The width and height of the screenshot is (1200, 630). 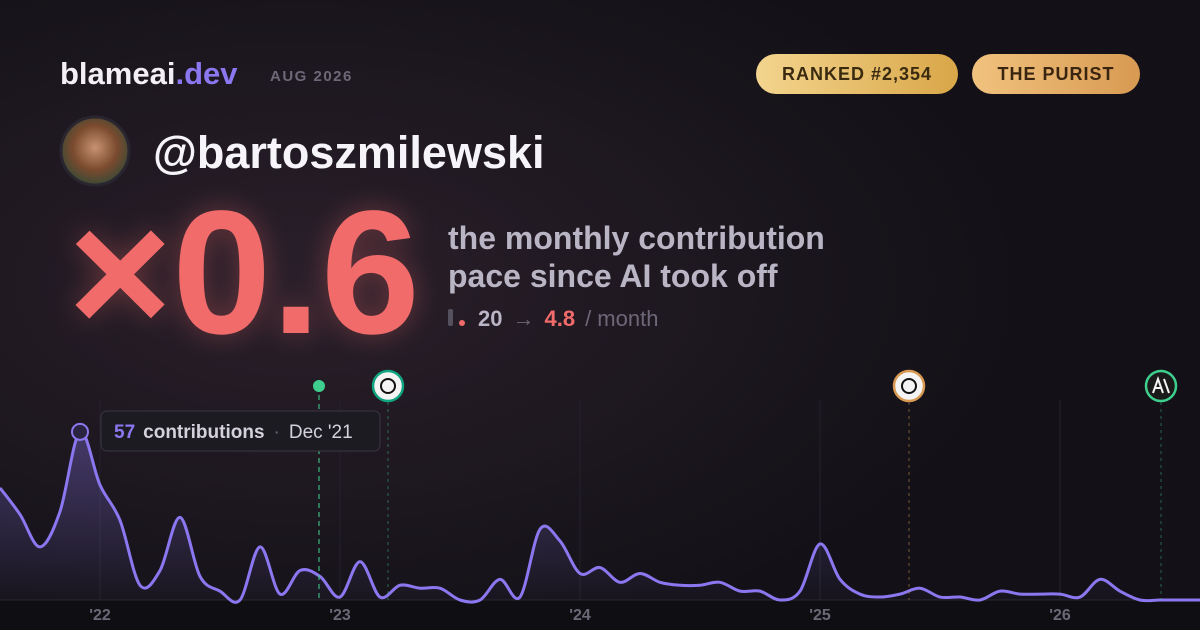 I want to click on rank-text: RANKED #2,354, so click(x=857, y=74).